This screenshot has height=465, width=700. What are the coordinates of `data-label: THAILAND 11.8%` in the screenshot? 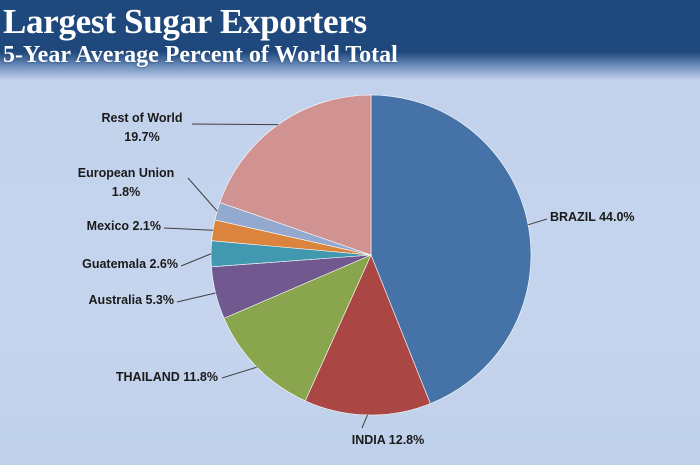 It's located at (167, 377).